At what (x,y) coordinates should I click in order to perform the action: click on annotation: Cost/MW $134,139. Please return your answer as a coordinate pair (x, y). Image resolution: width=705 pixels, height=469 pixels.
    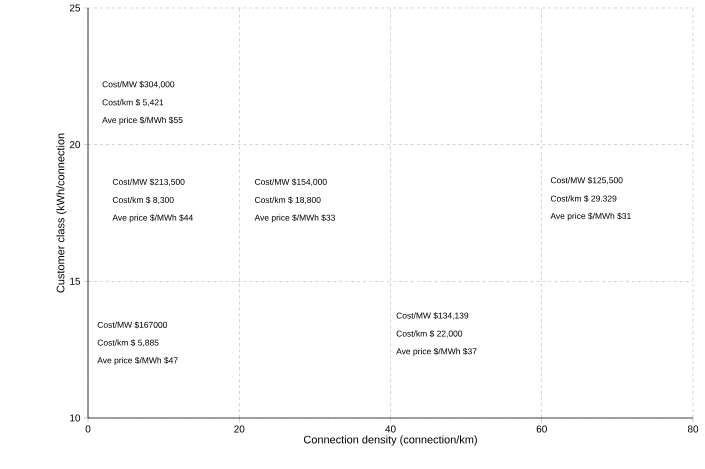
    Looking at the image, I should click on (432, 316).